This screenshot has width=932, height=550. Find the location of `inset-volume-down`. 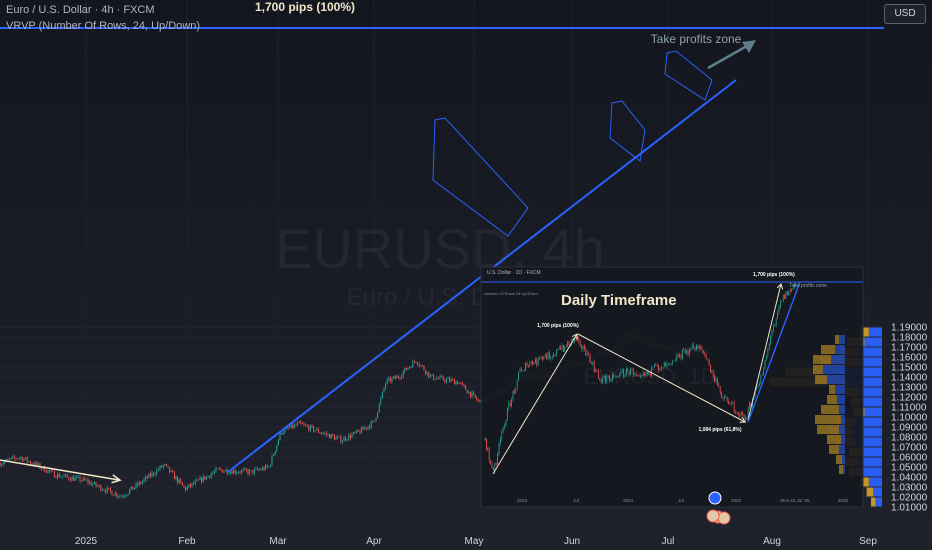

inset-volume-down is located at coordinates (822, 359).